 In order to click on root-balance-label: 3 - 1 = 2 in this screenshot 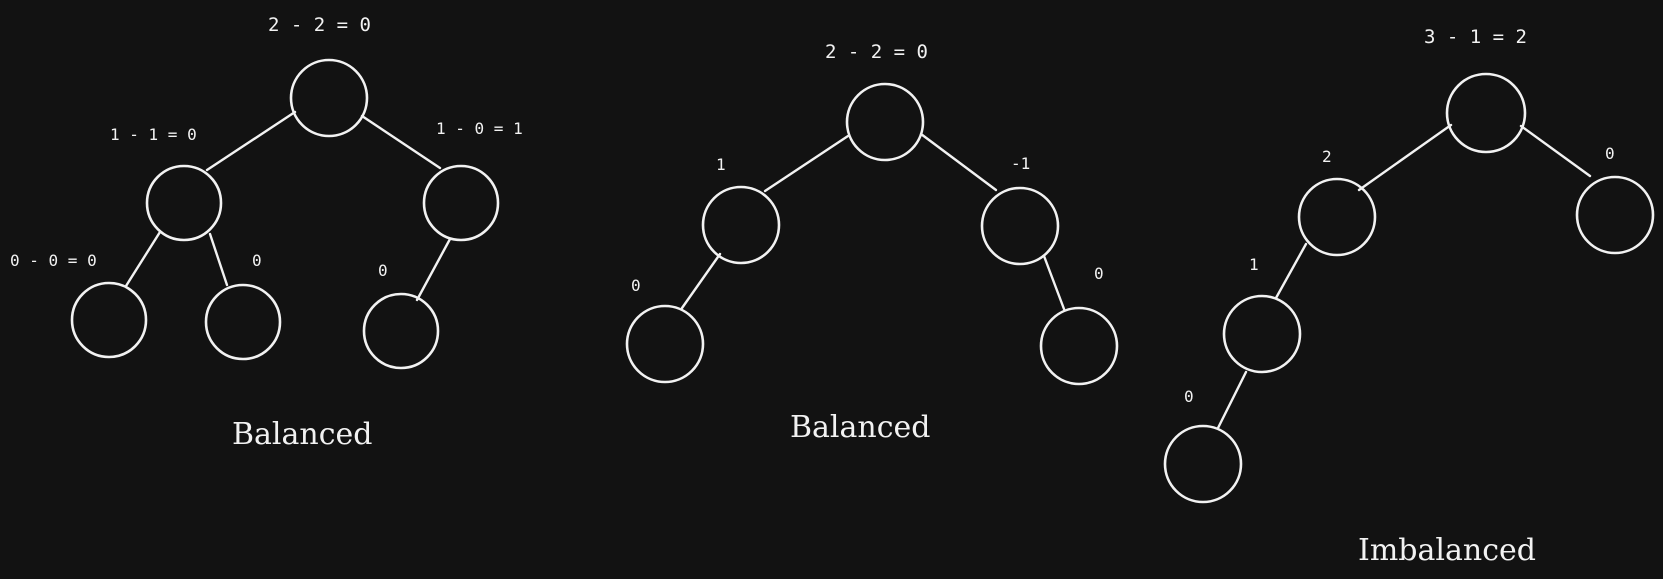, I will do `click(1475, 37)`.